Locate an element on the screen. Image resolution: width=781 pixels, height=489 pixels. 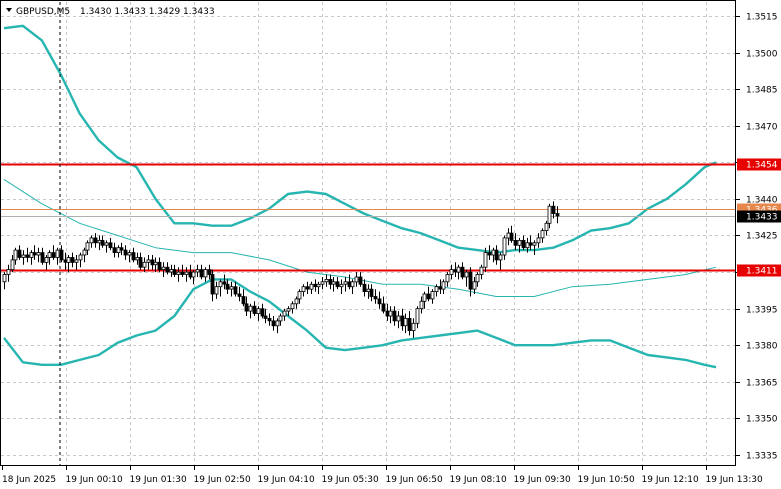
level-price-label: 1.3454 is located at coordinates (762, 166).